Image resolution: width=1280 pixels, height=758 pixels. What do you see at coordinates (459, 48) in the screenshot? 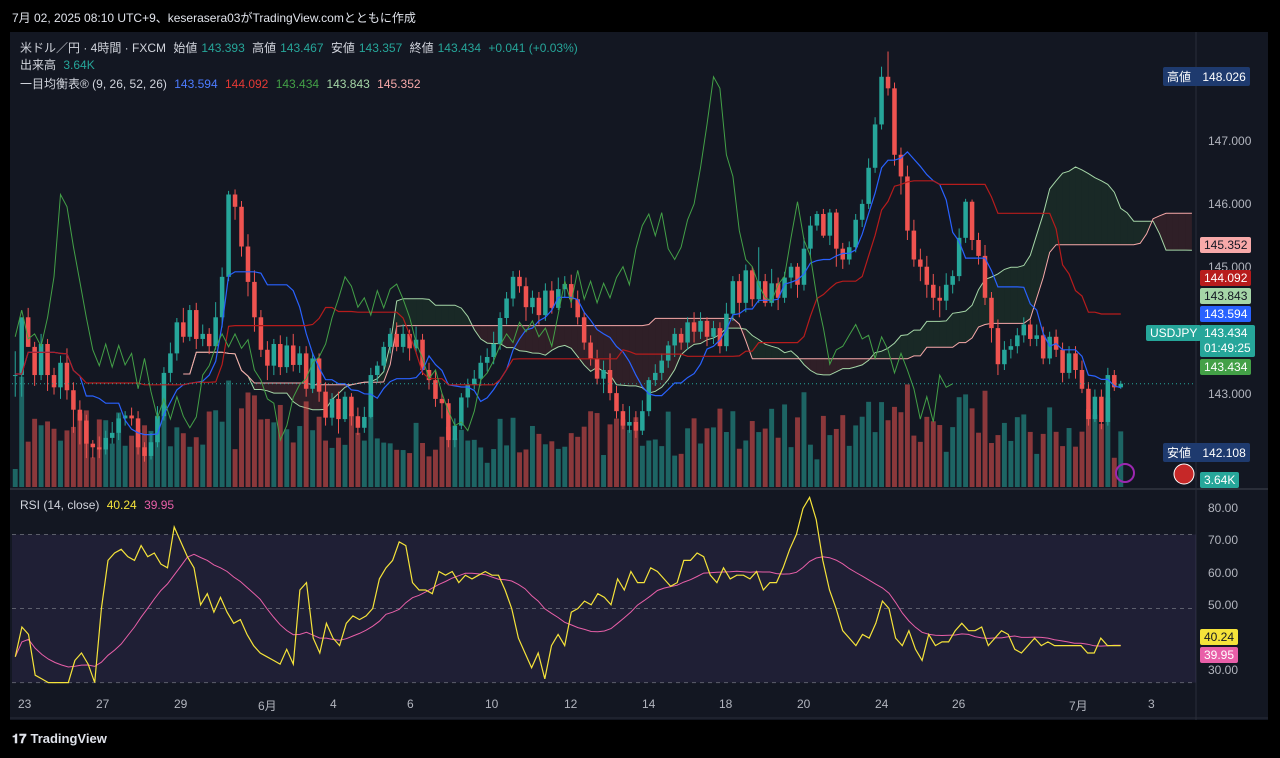
I see `close-value: 143.434` at bounding box center [459, 48].